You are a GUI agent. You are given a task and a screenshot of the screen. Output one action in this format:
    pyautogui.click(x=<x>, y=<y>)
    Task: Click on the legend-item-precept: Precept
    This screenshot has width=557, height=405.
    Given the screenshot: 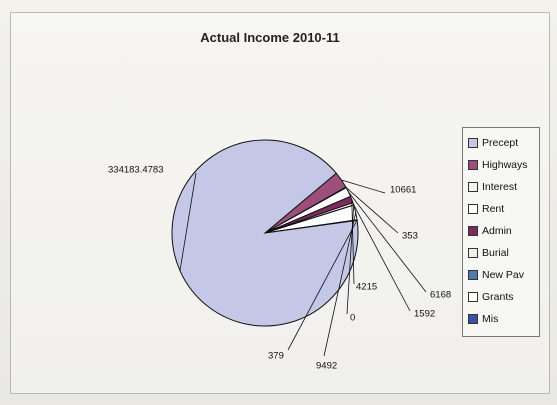 What is the action you would take?
    pyautogui.click(x=503, y=143)
    